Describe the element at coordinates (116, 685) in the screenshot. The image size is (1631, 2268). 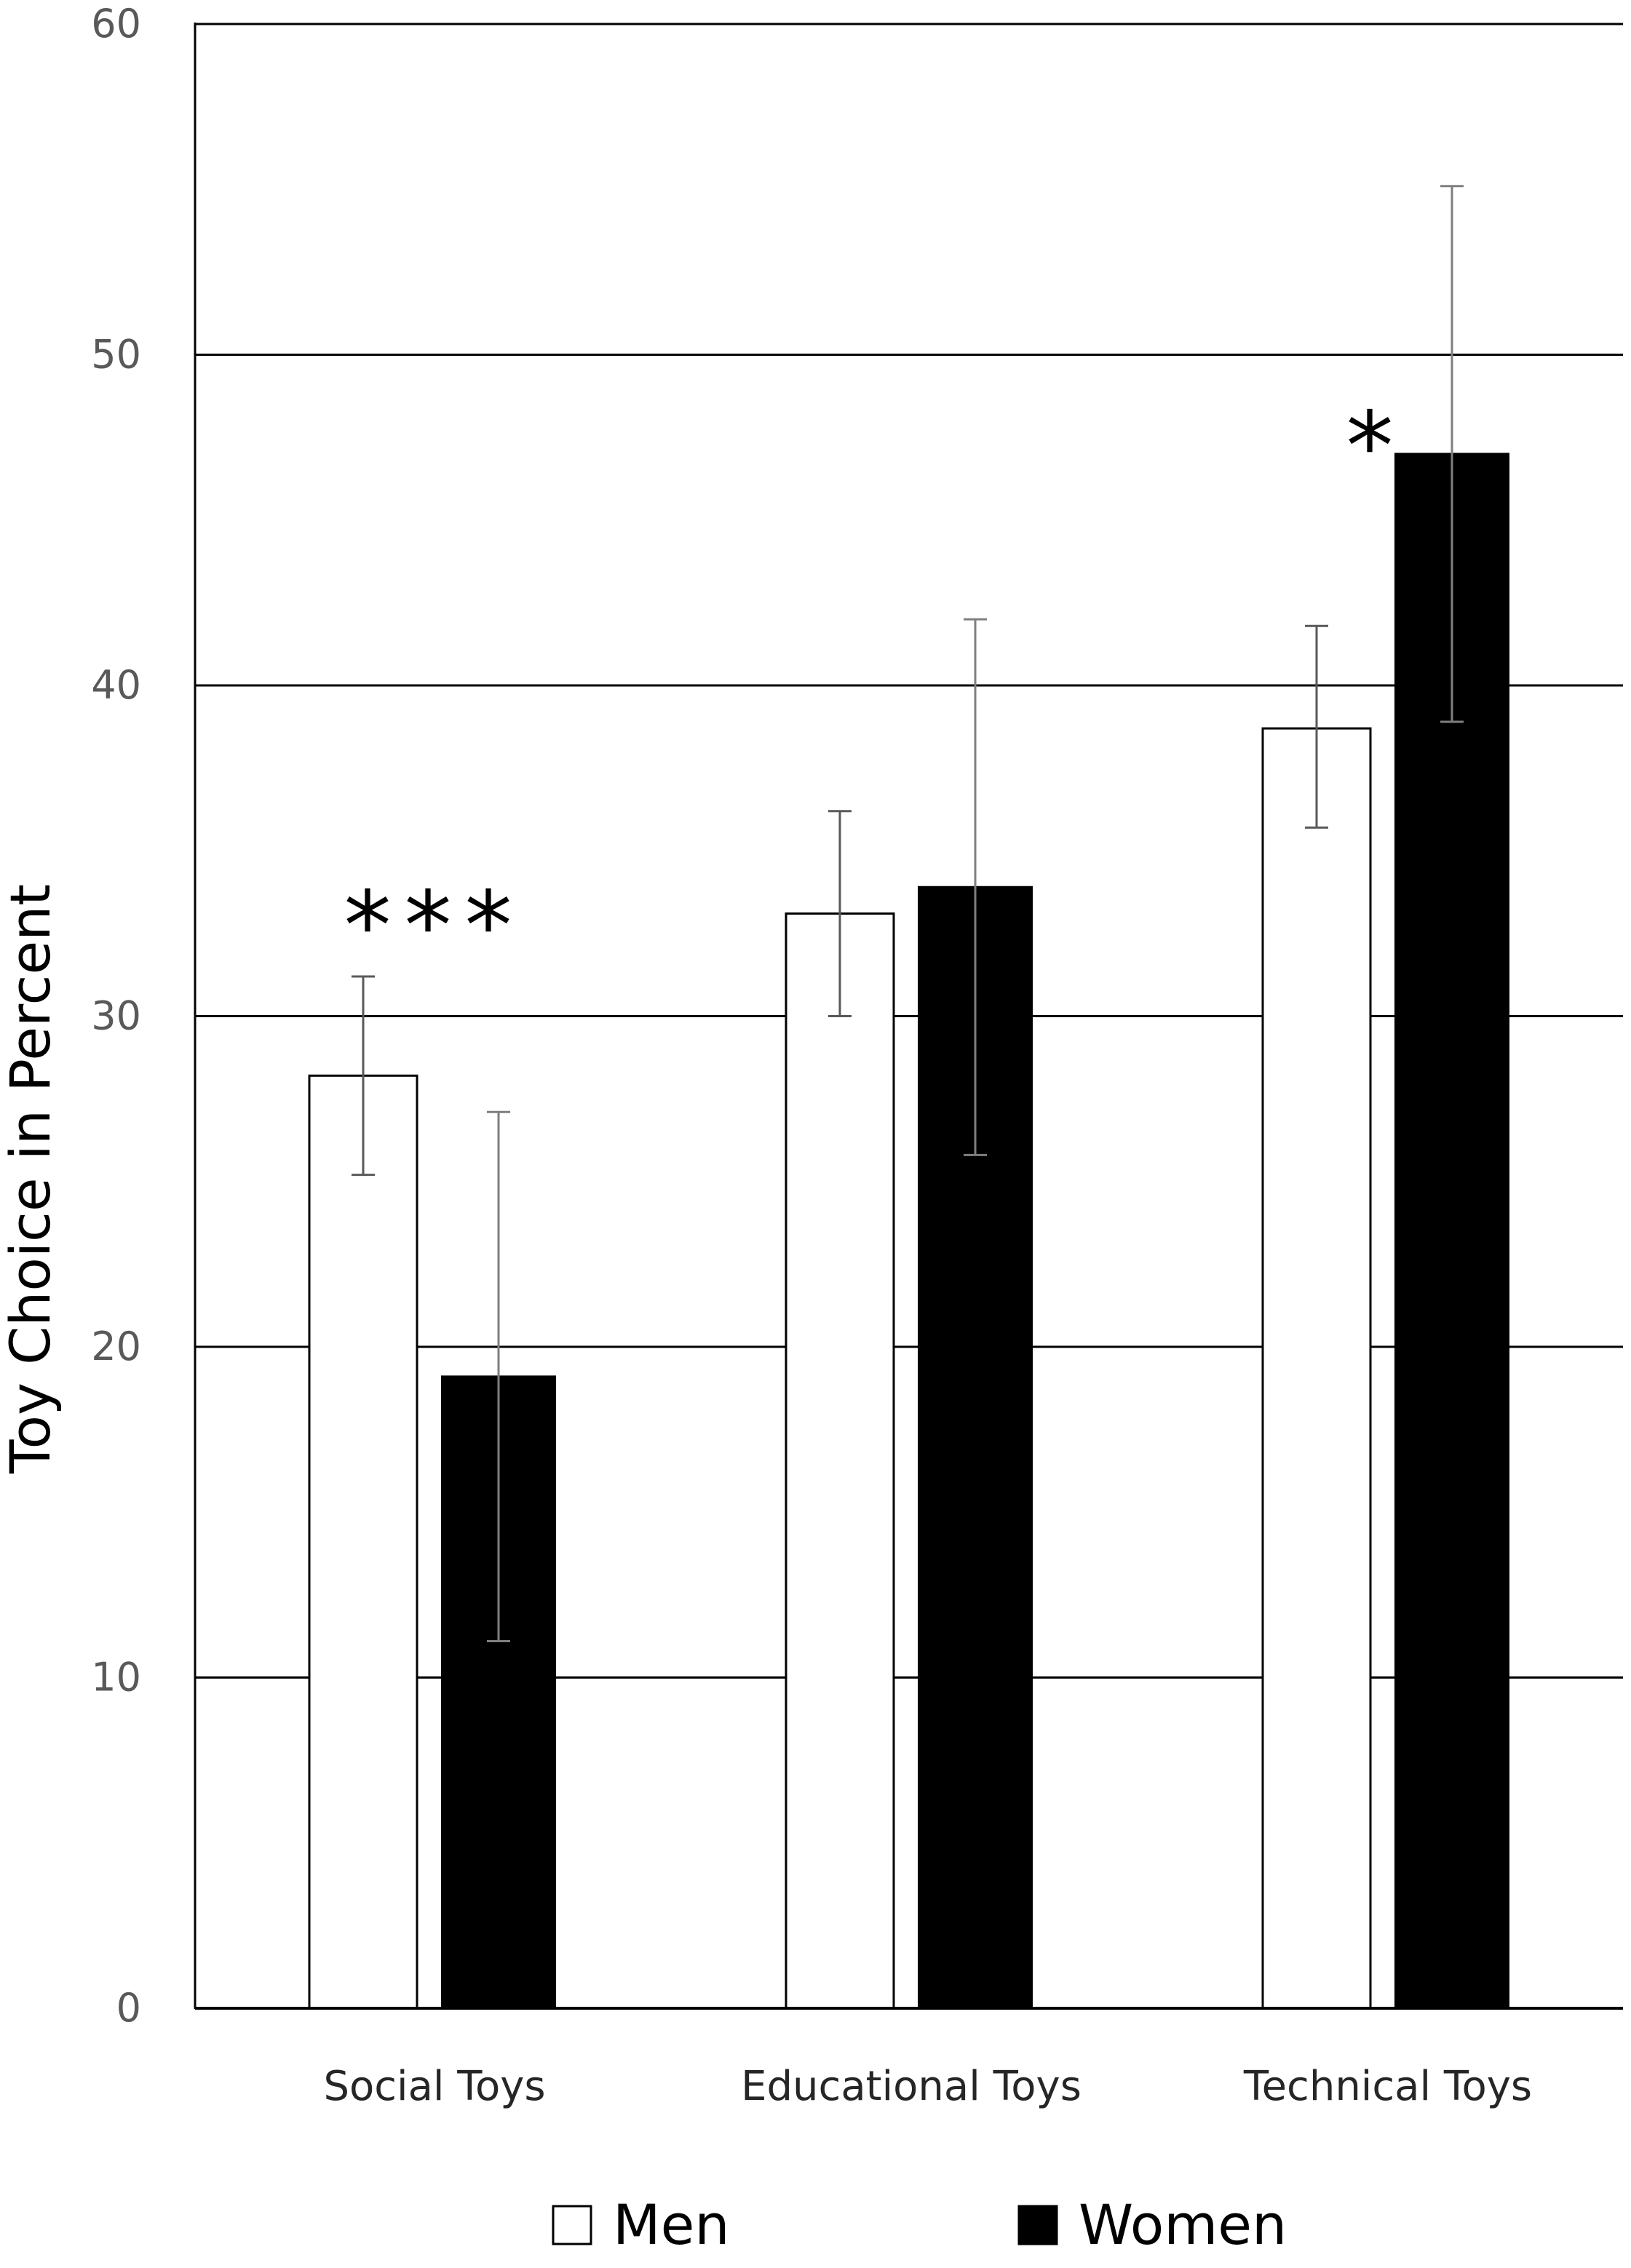
I see `y-tick-label: 40` at that location.